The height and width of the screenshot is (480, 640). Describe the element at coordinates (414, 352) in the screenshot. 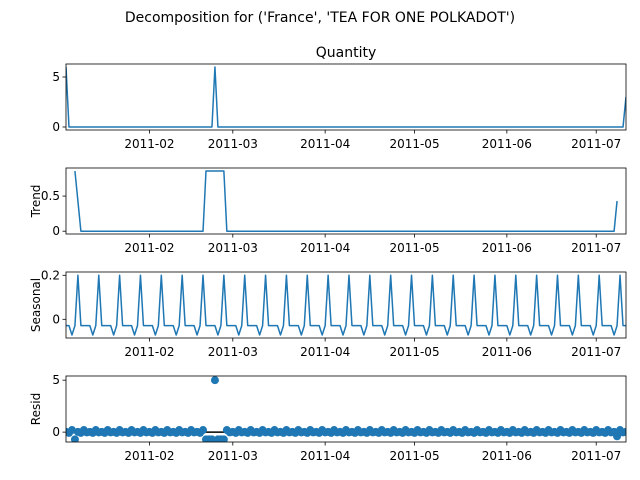

I see `seasonal-xtick-label: 2011-05` at that location.